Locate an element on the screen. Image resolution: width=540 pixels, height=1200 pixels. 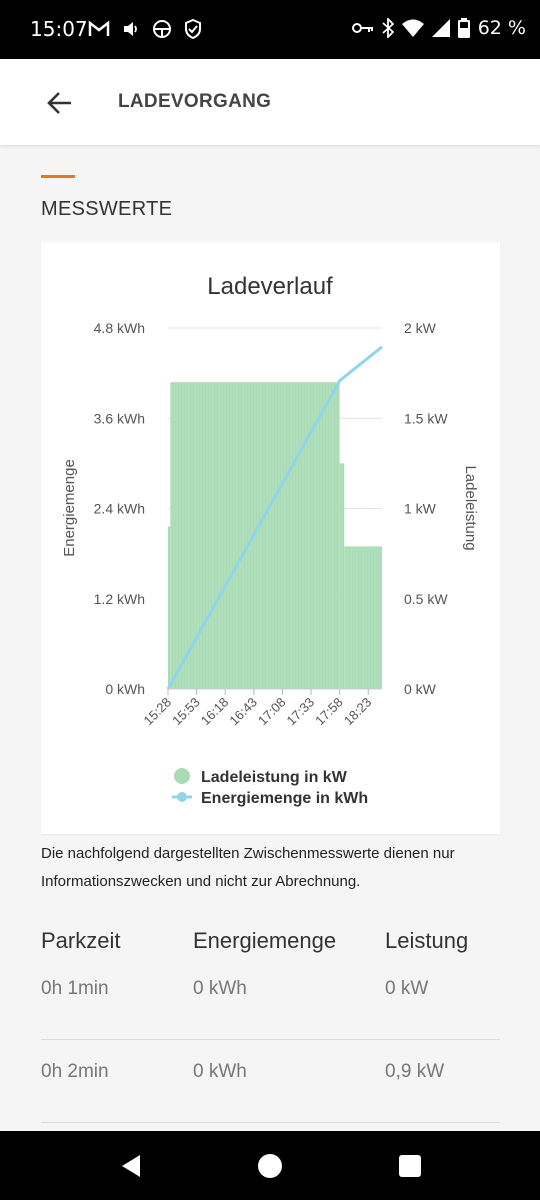
nav-recents-icon is located at coordinates (410, 1166).